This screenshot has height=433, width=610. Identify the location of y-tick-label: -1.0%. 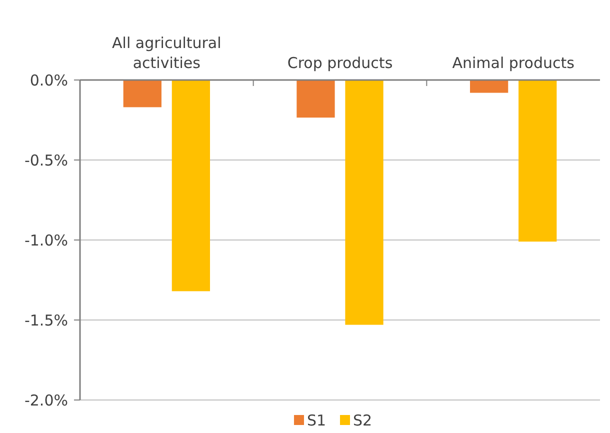
(46, 240).